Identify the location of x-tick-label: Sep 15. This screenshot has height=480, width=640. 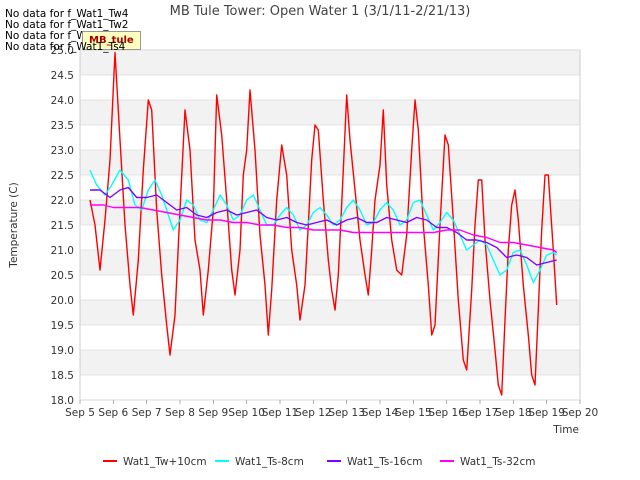
(413, 413).